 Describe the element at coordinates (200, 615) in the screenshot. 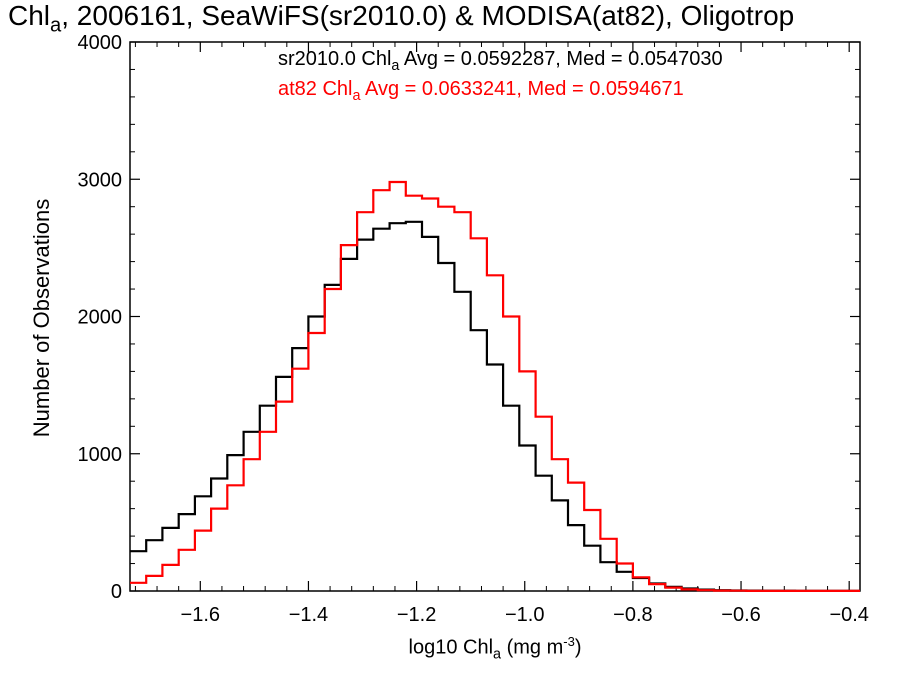

I see `x-tick-label: −1.6` at that location.